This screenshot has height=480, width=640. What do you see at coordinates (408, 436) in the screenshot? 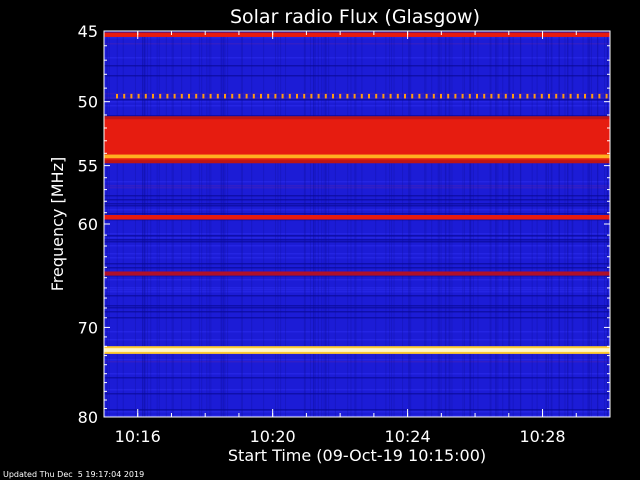
I see `x-tick-label: 10:24` at bounding box center [408, 436].